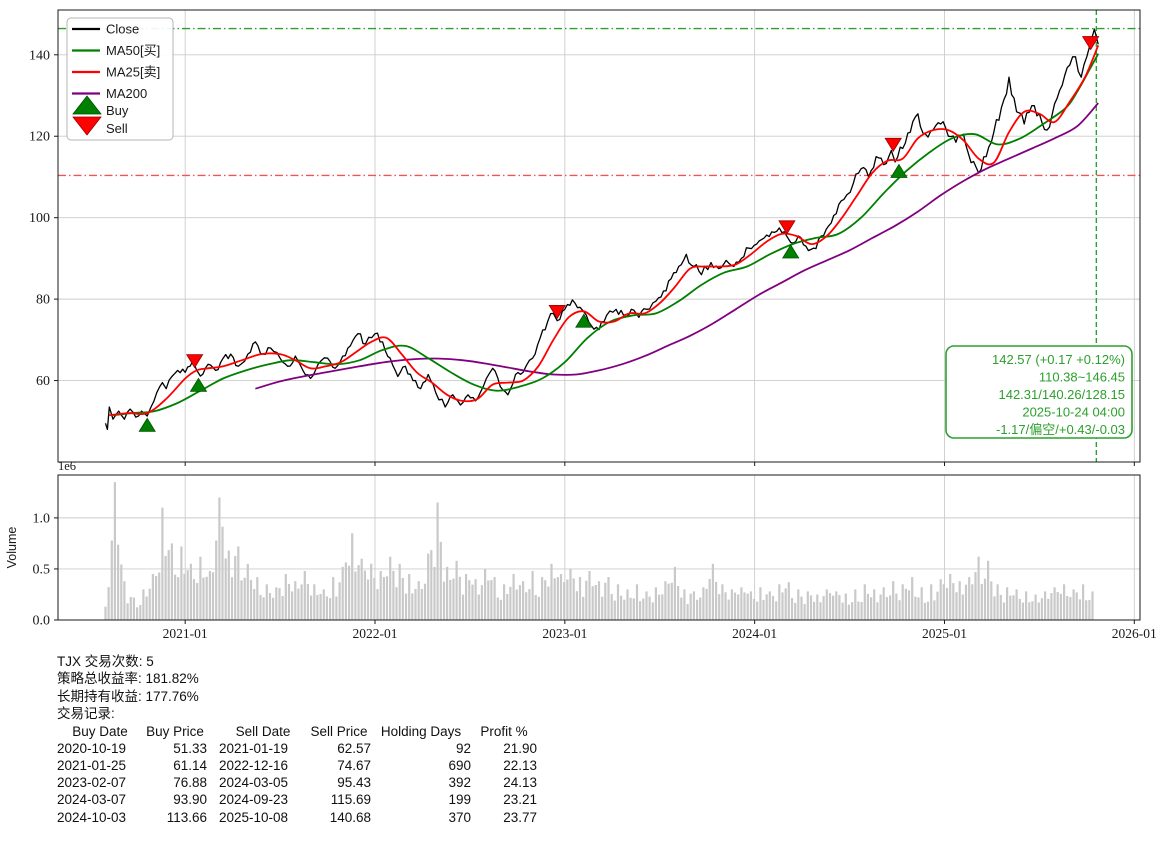  What do you see at coordinates (254, 766) in the screenshot?
I see `trade-cell: 2022-12-16` at bounding box center [254, 766].